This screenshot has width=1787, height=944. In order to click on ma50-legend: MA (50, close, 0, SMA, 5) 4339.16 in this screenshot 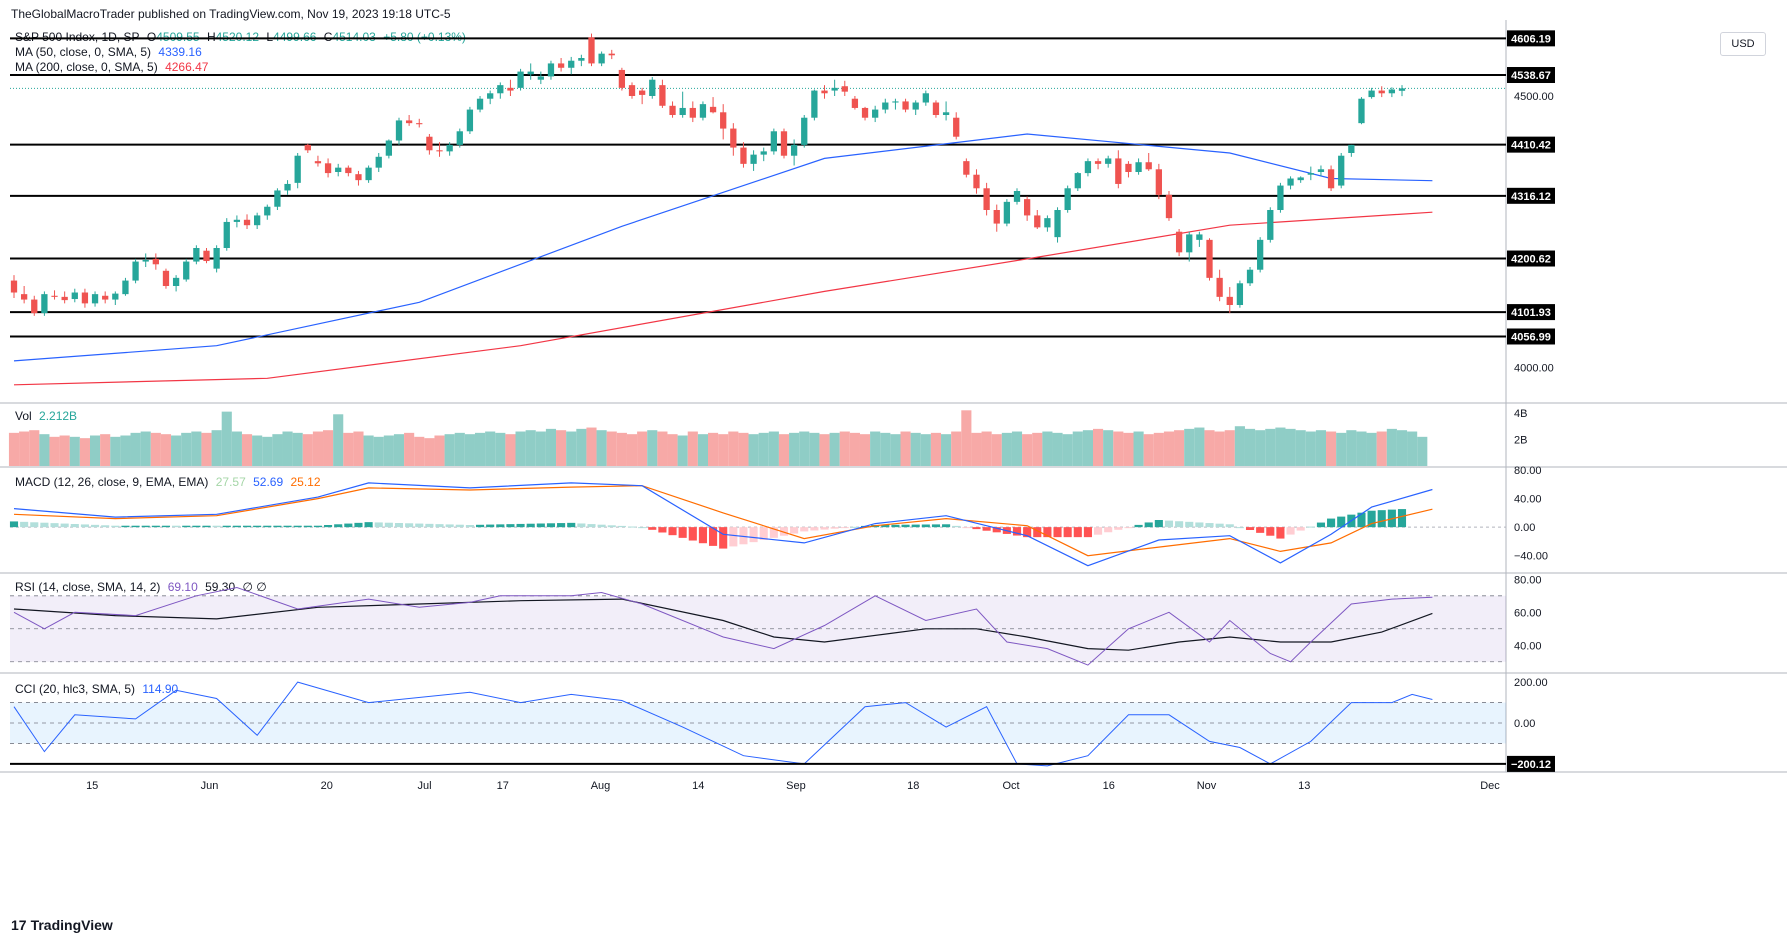, I will do `click(110, 52)`.